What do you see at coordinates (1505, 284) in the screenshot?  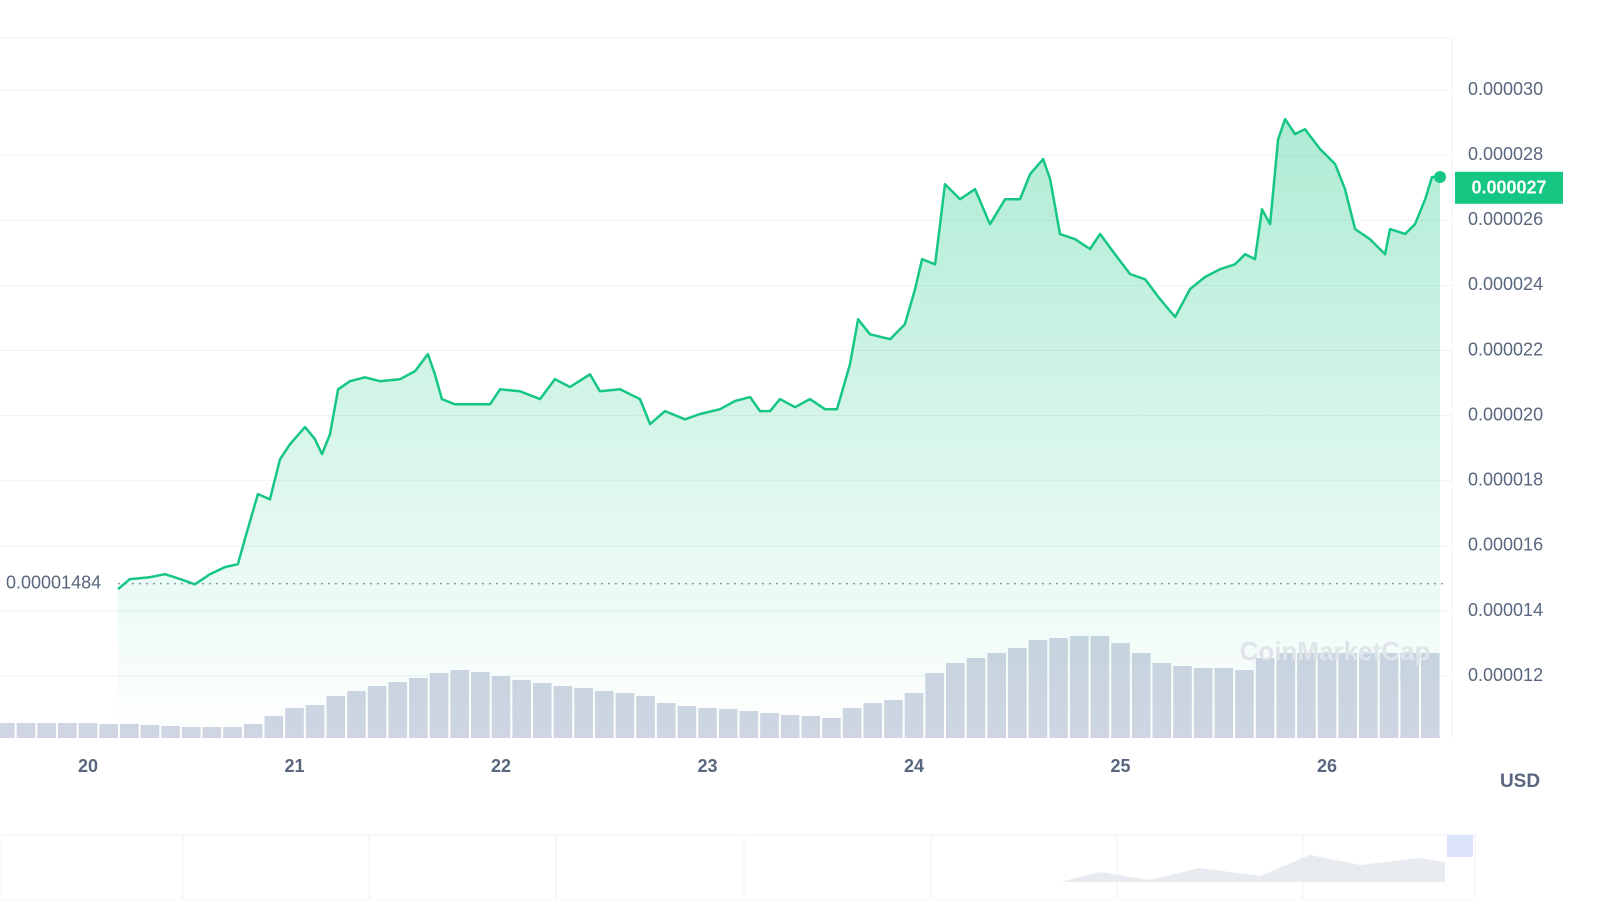 I see `y-tick-label: 0.000024` at bounding box center [1505, 284].